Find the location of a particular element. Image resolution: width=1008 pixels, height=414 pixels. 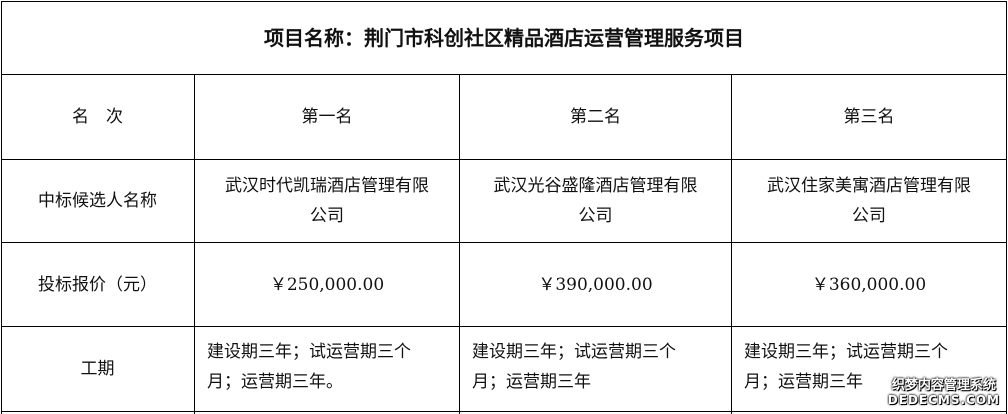

duration-3: 建设期三年；试运营期三个 月；运营期三年 is located at coordinates (869, 369).